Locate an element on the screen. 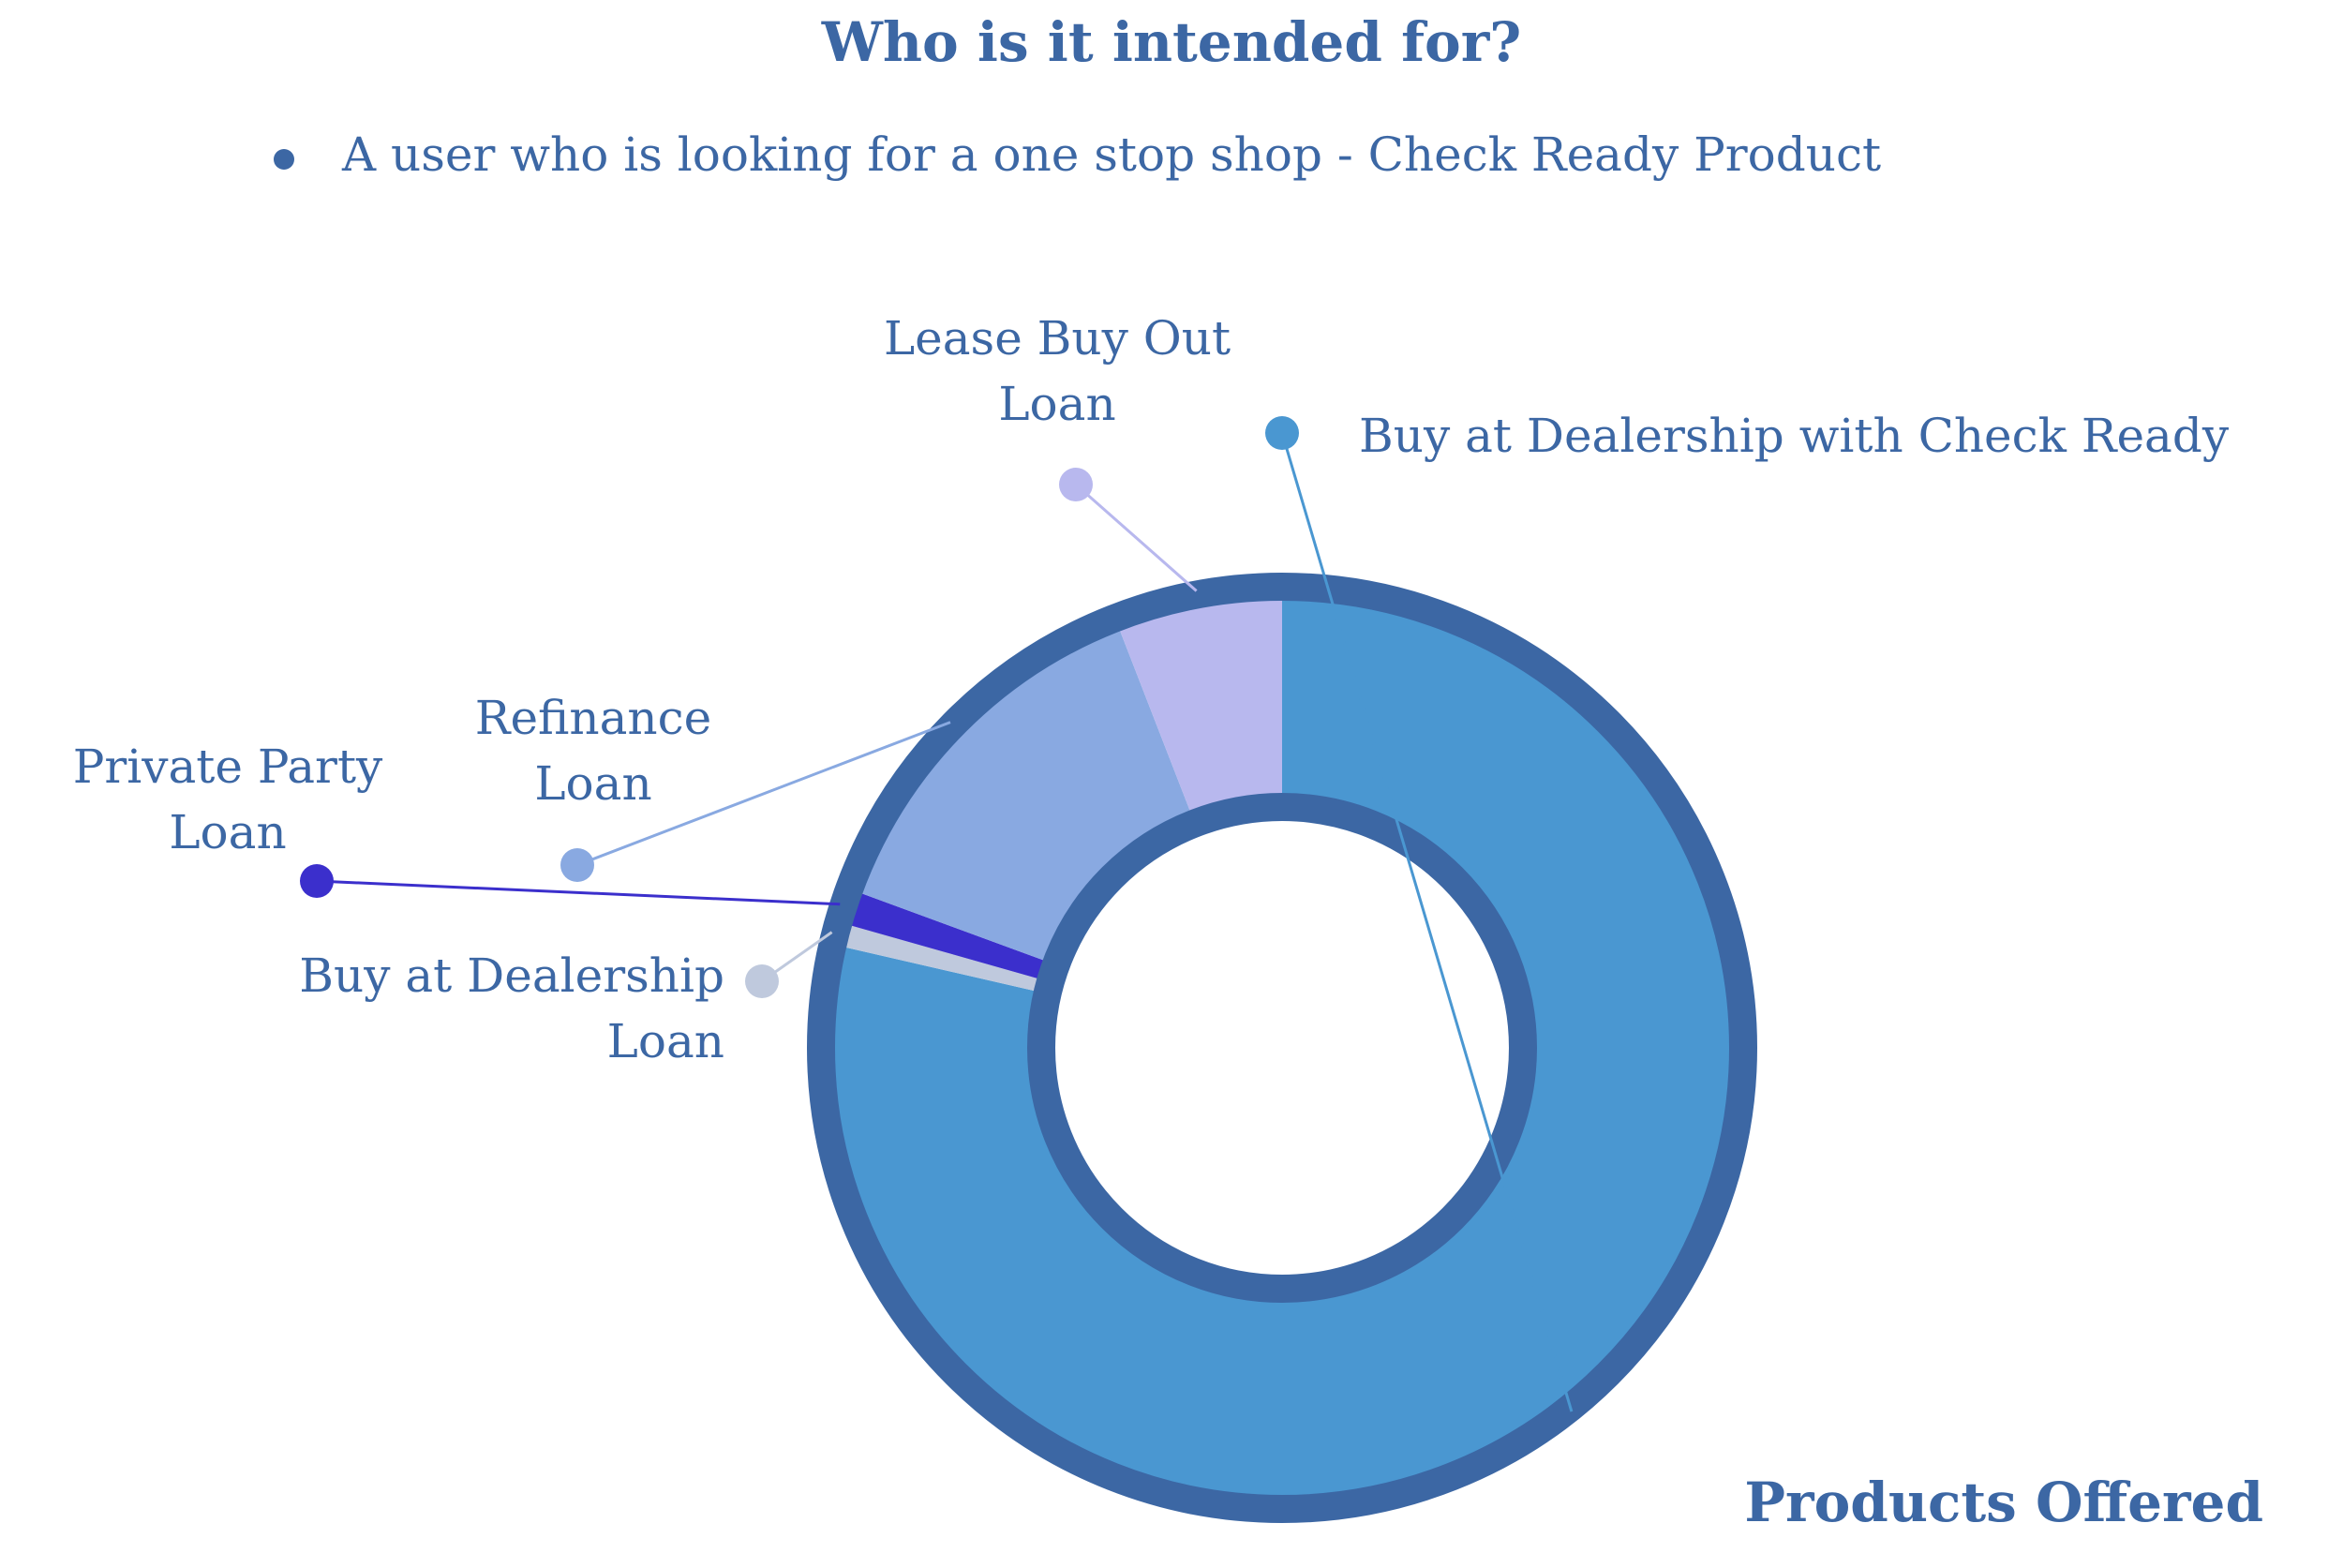 This screenshot has height=1568, width=2343. slice-label-buy-at-dealership-loan: Buy at Dealership Loan is located at coordinates (511, 1008).